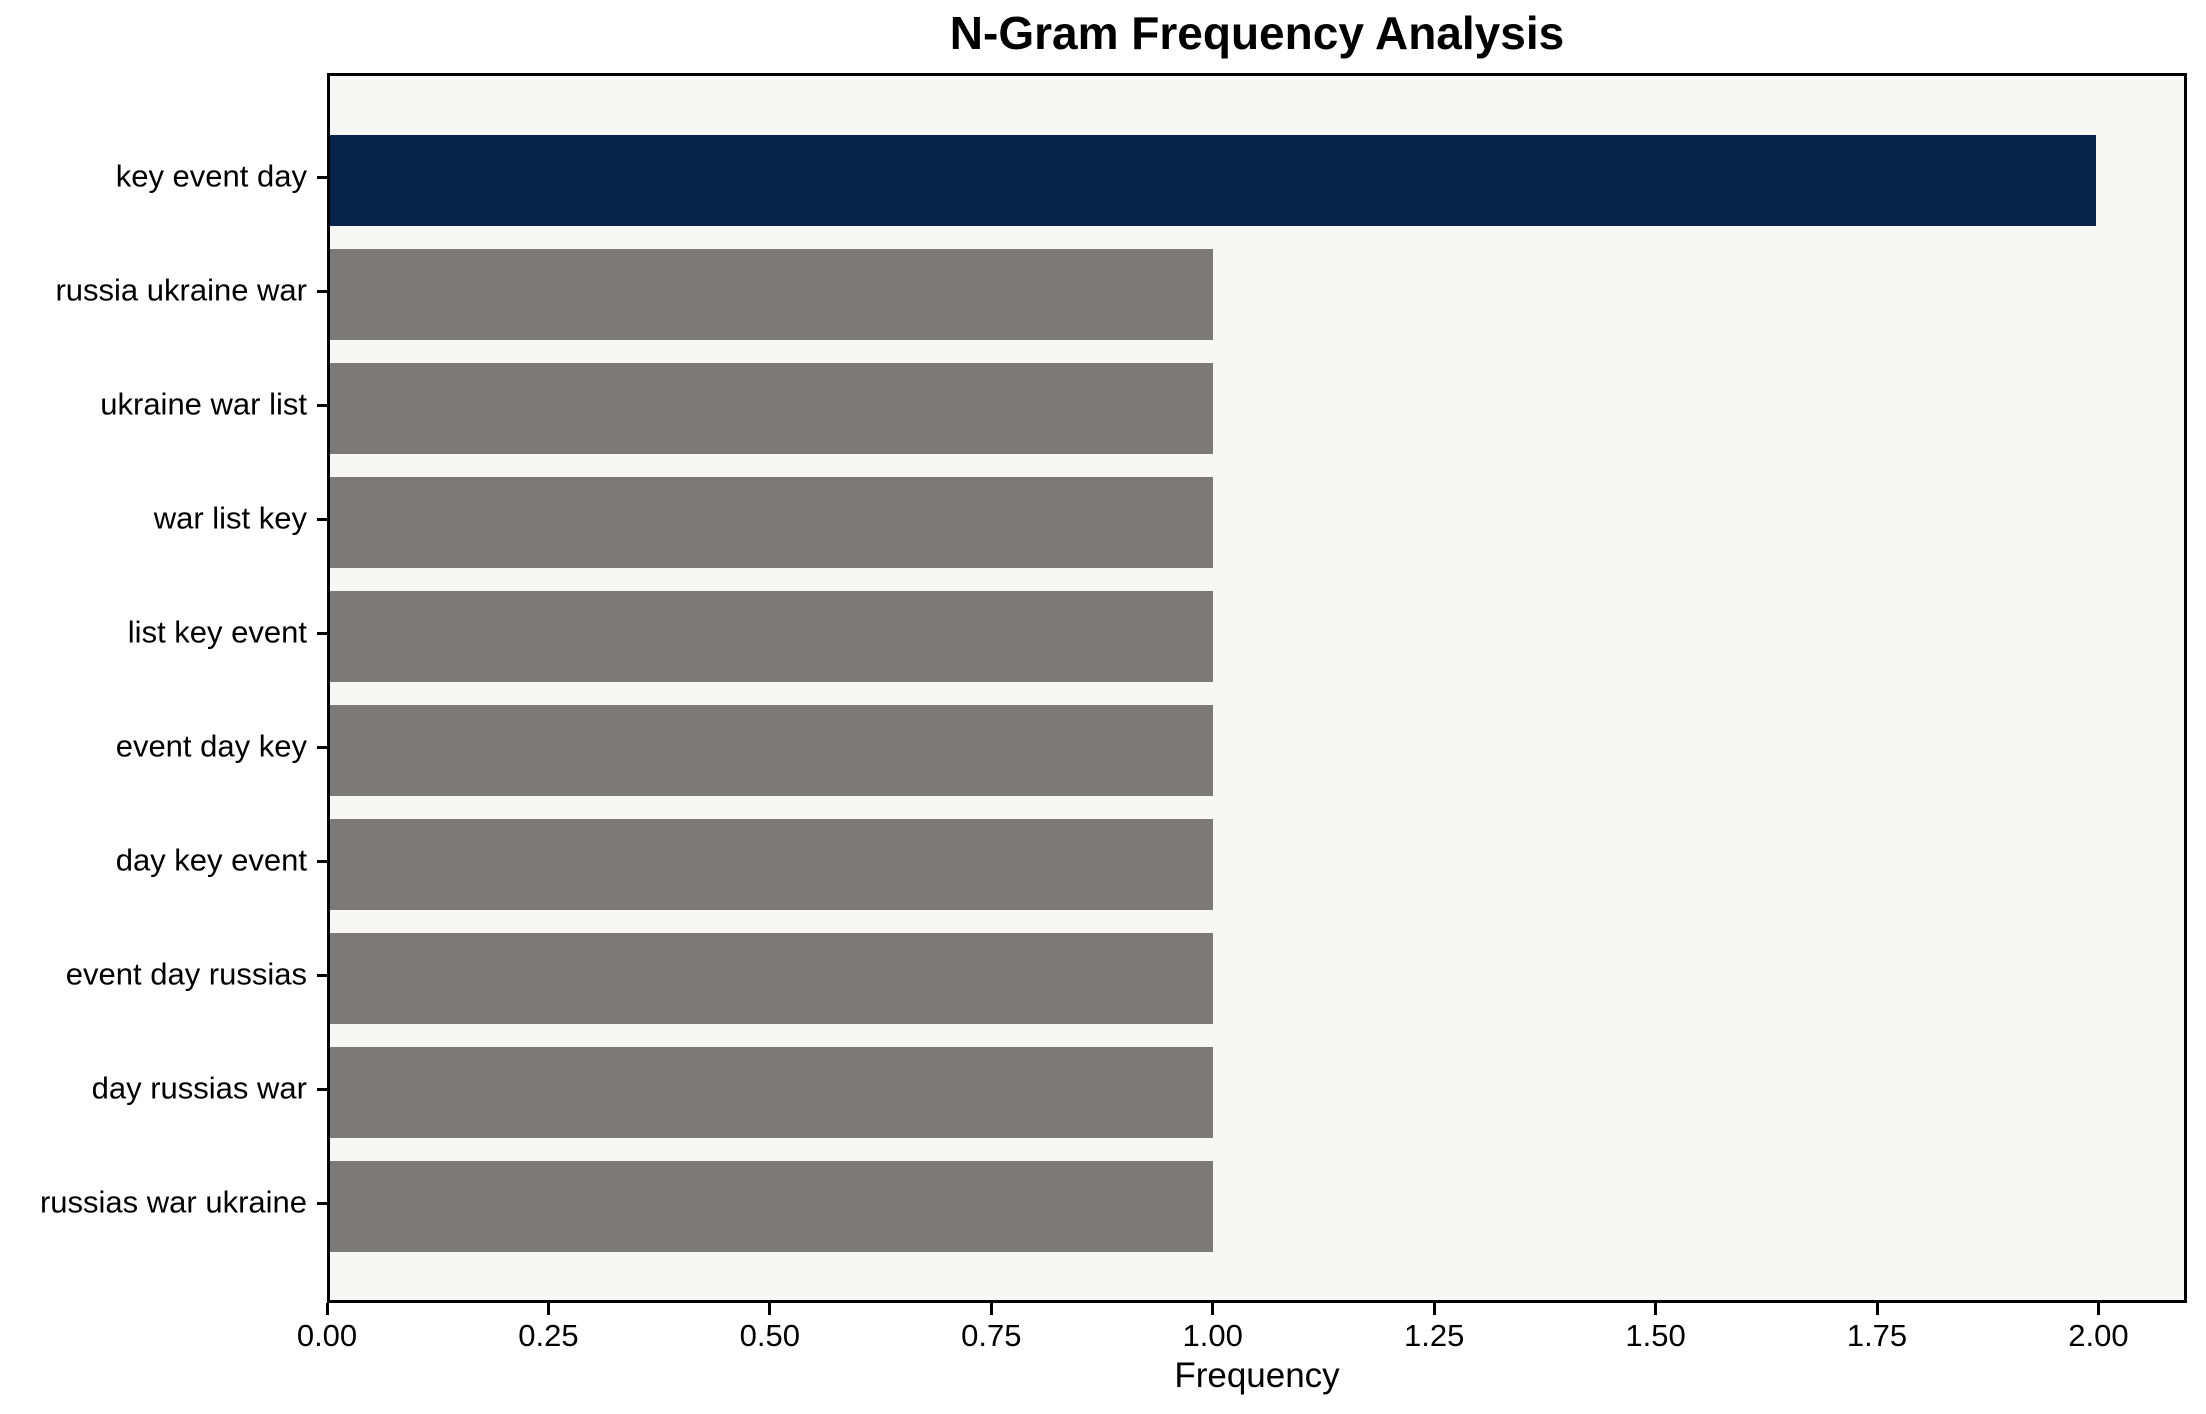 Image resolution: width=2206 pixels, height=1414 pixels. Describe the element at coordinates (2098, 1335) in the screenshot. I see `x-tick-label: 2.00` at that location.